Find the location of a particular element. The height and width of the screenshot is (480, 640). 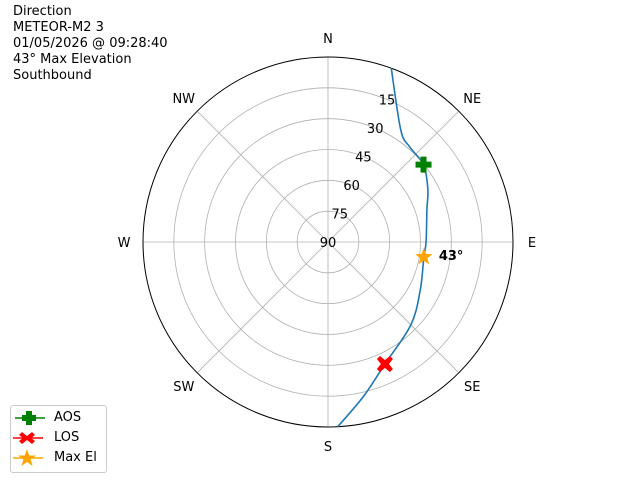

legend: AOS LOS Max El is located at coordinates (58, 439).